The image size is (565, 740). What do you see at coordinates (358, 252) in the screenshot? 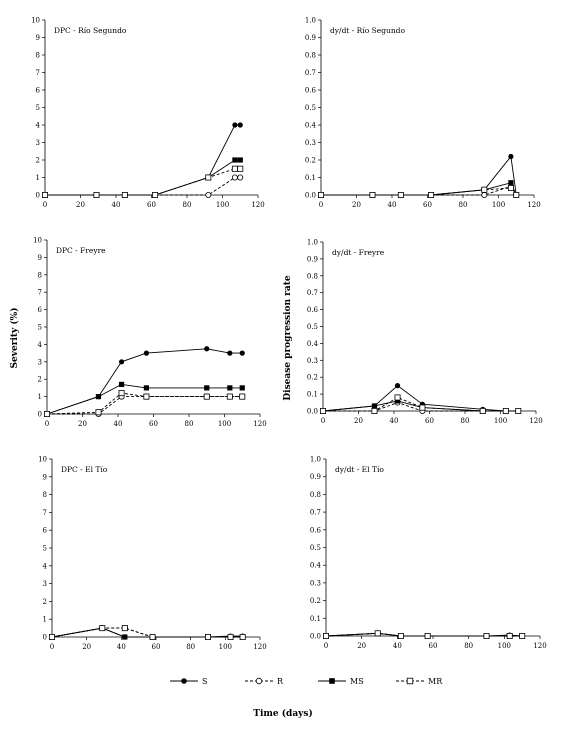
I see `panel-title: dy/dt - Freyre` at bounding box center [358, 252].